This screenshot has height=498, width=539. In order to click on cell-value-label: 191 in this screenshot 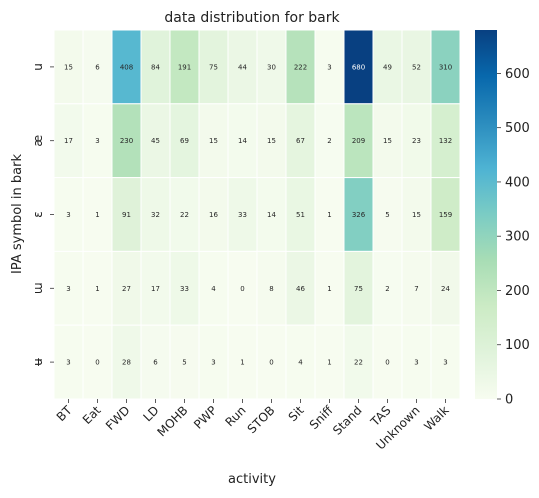, I will do `click(184, 67)`.